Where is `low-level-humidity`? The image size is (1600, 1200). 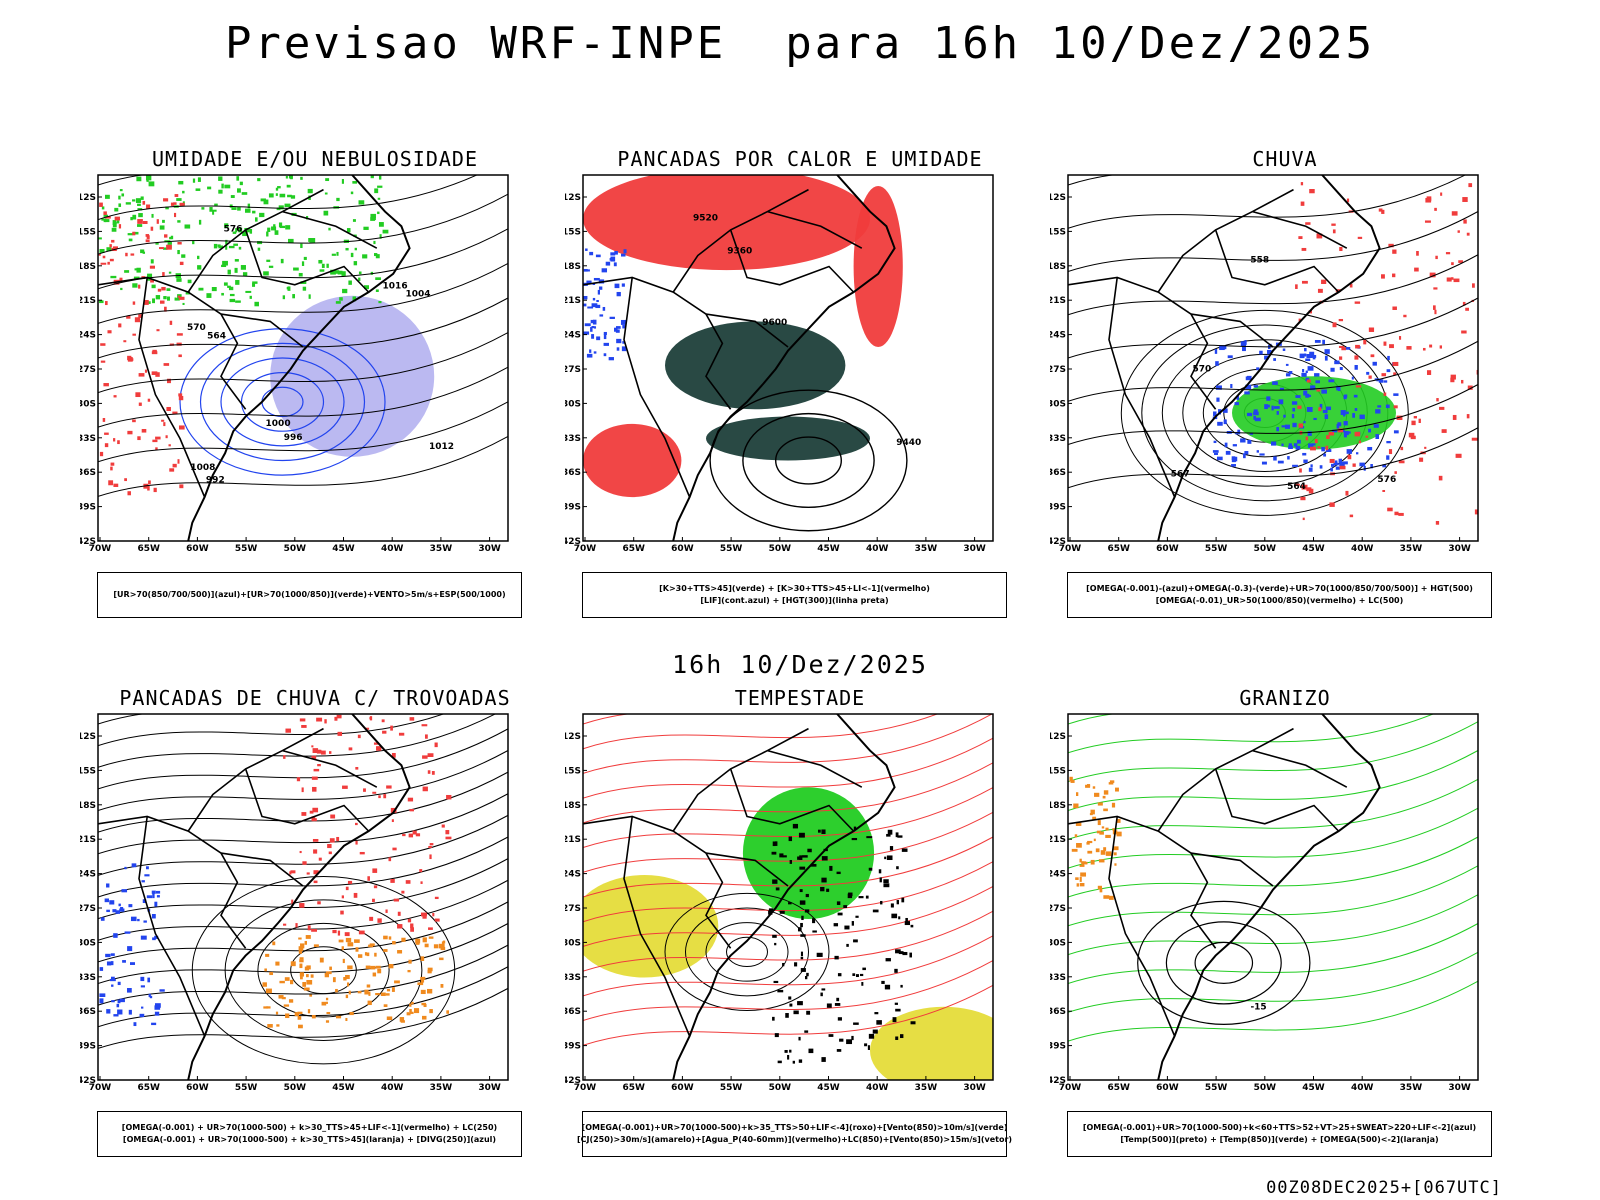
low-level-humidity is located at coordinates (243, 241).